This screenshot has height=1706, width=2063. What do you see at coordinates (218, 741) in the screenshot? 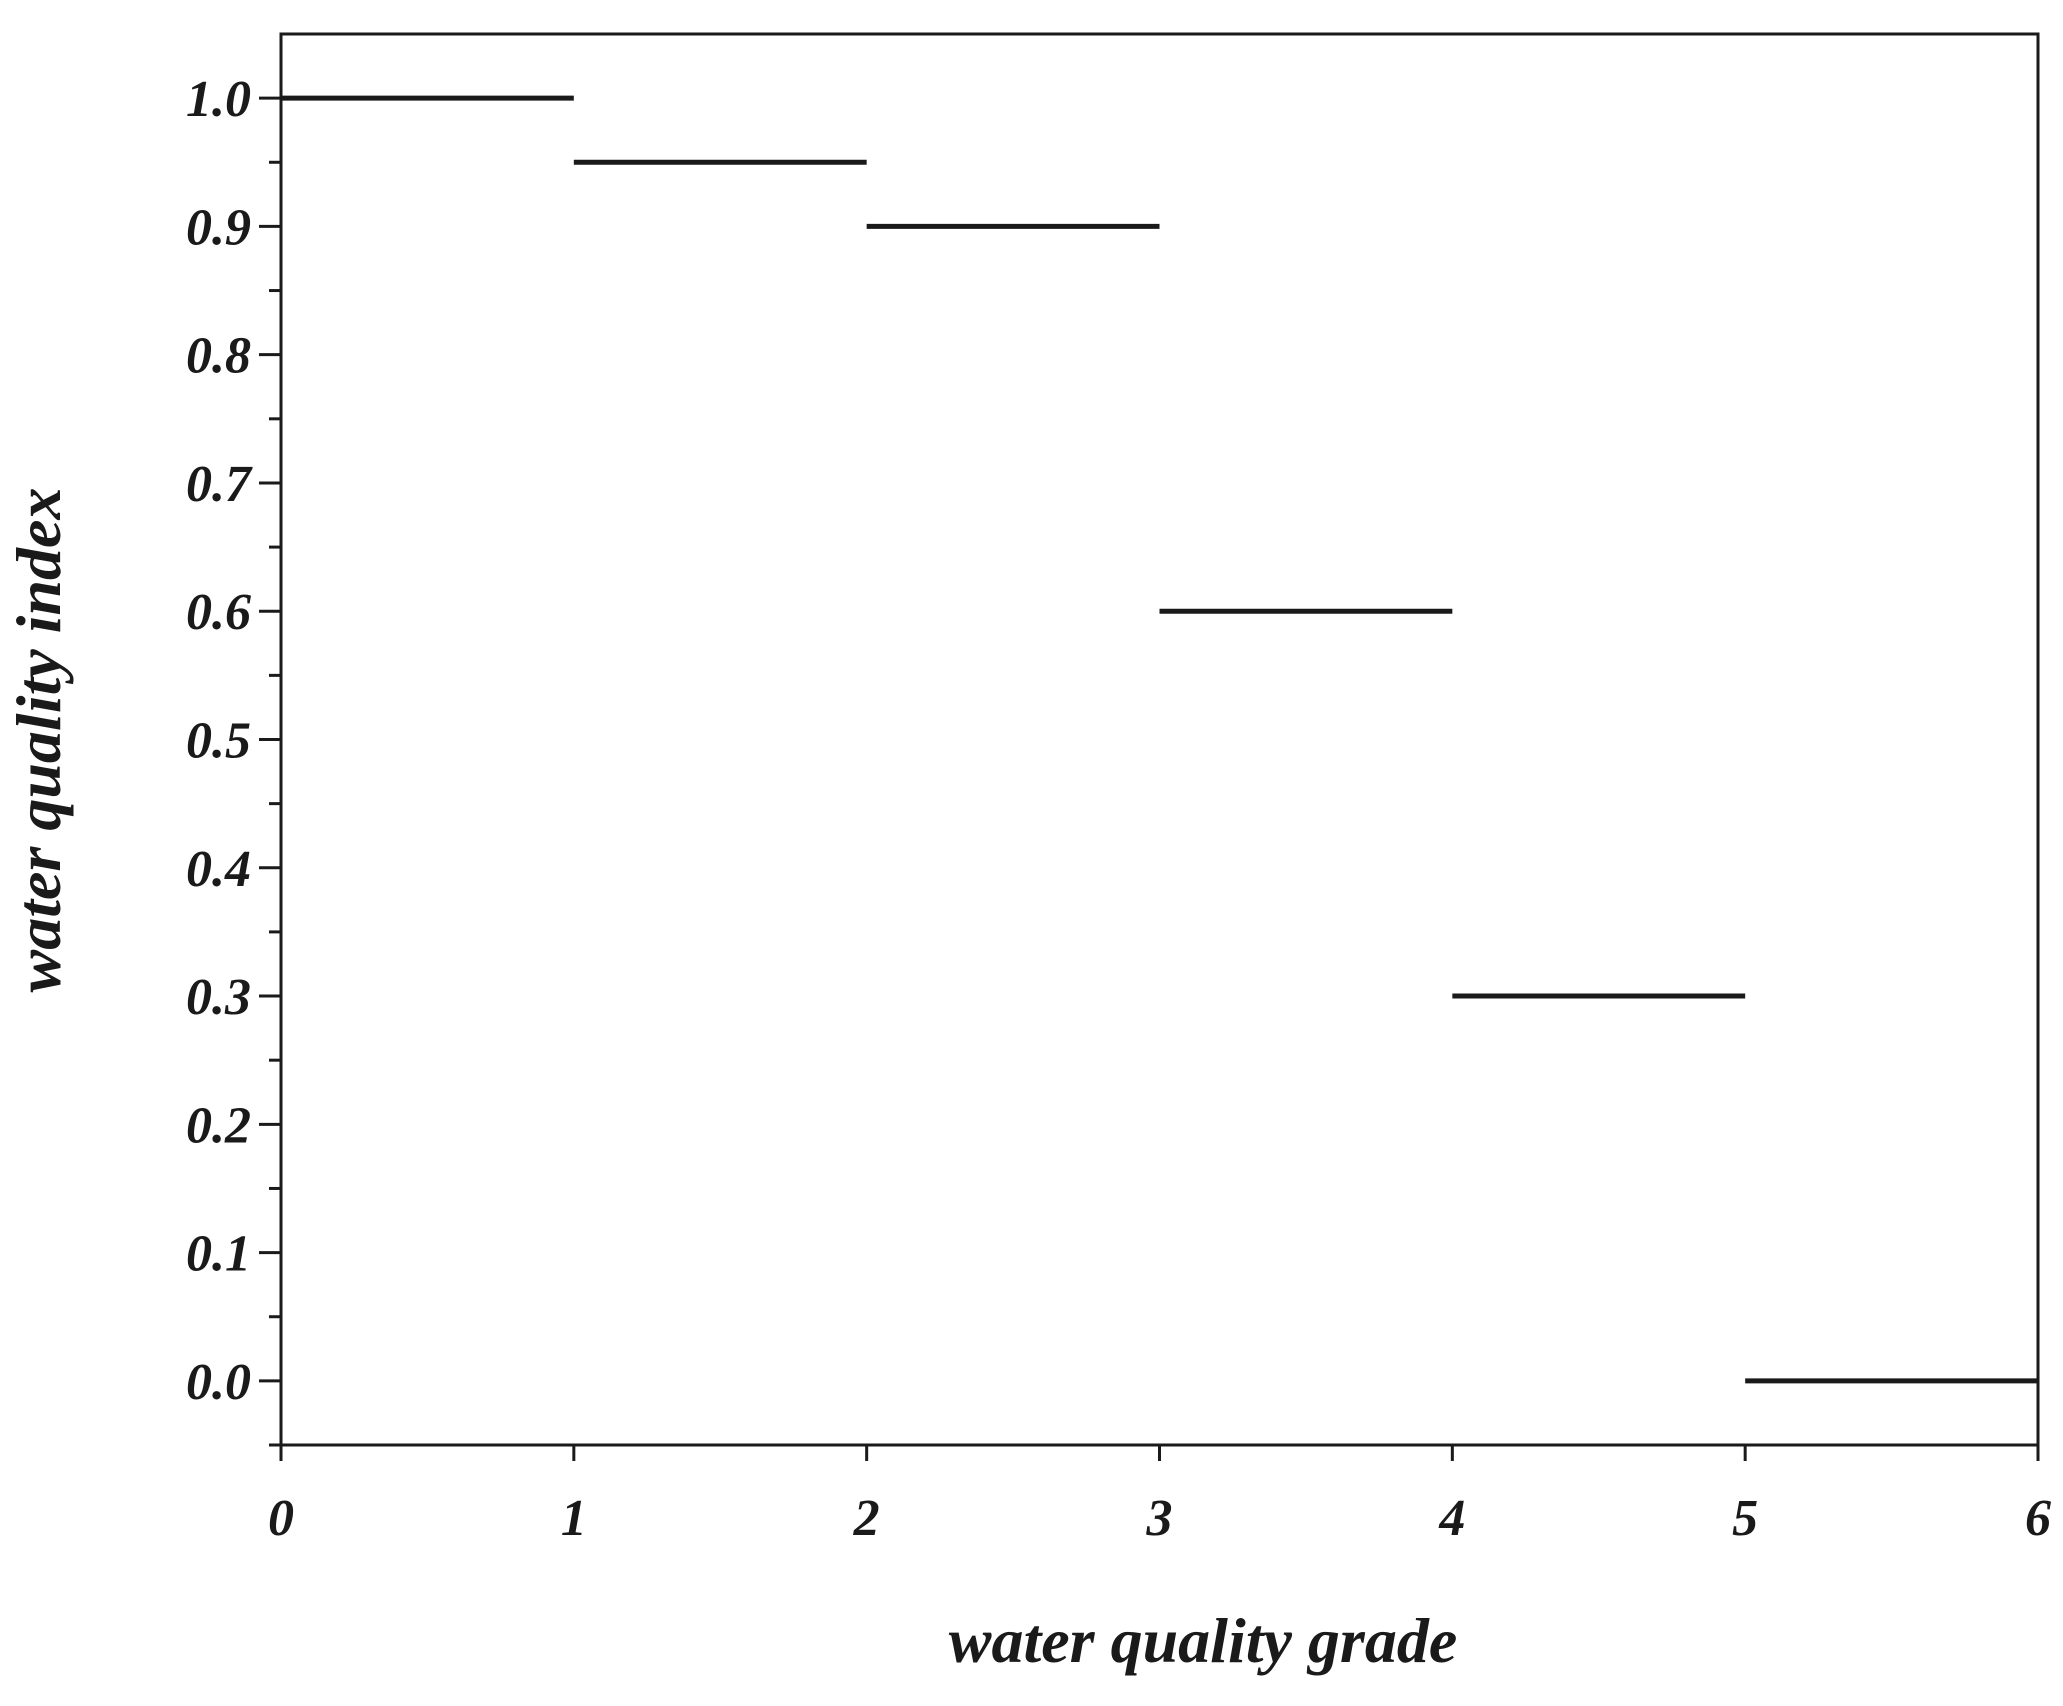
I see `y-tick-label: 0.5` at bounding box center [218, 741].